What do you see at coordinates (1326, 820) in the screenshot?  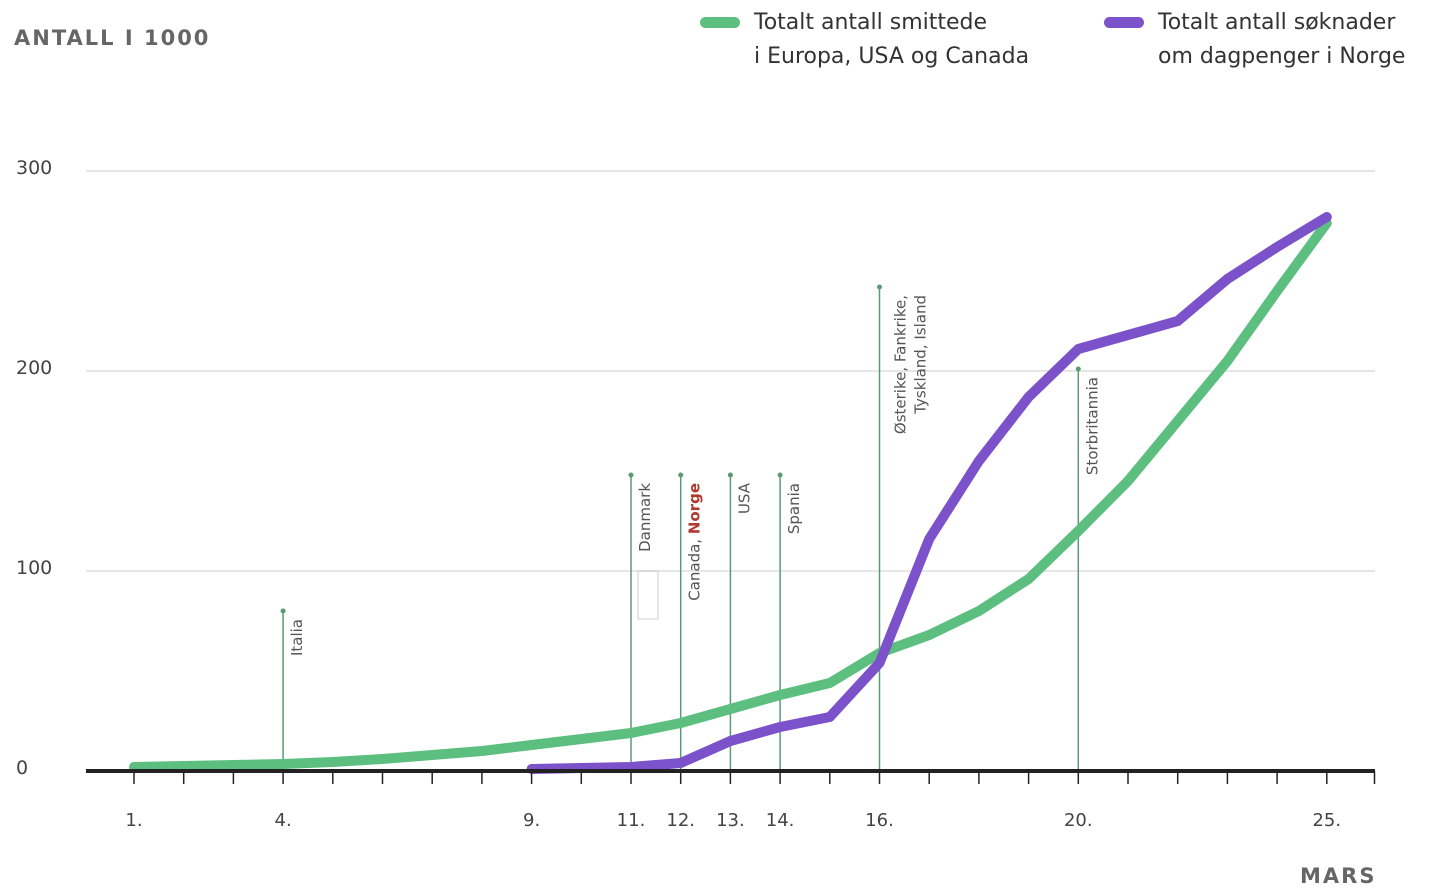 I see `x-tick-label-25: 25.` at bounding box center [1326, 820].